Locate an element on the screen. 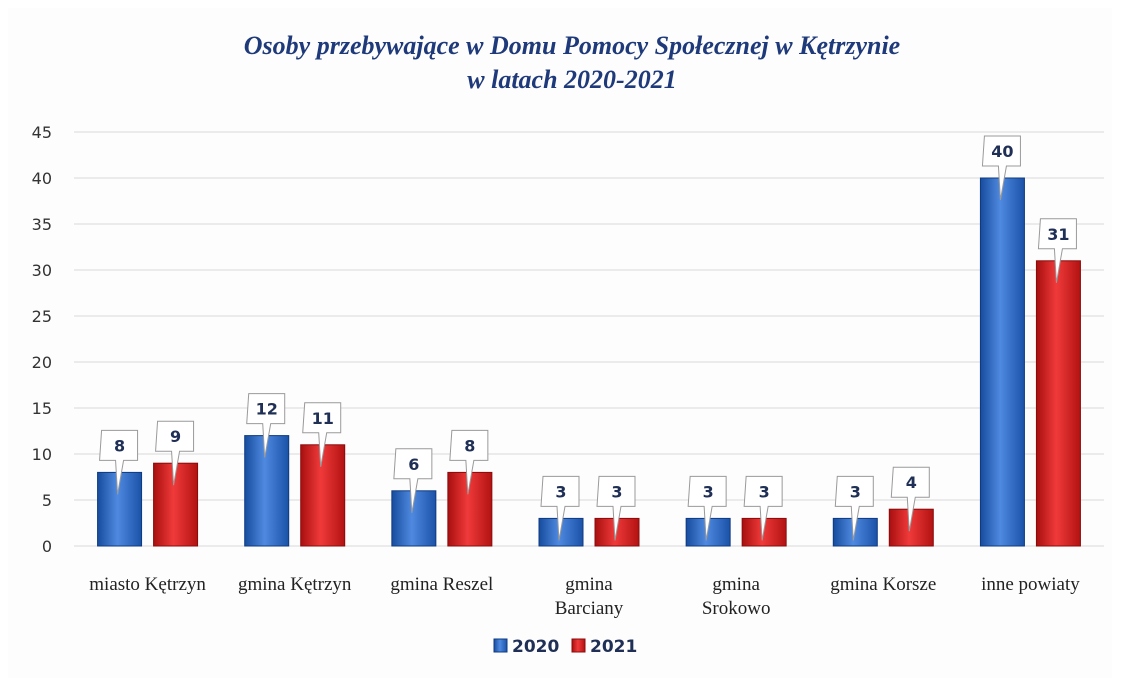 This screenshot has width=1121, height=687. legend: 2020 2021 is located at coordinates (565, 647).